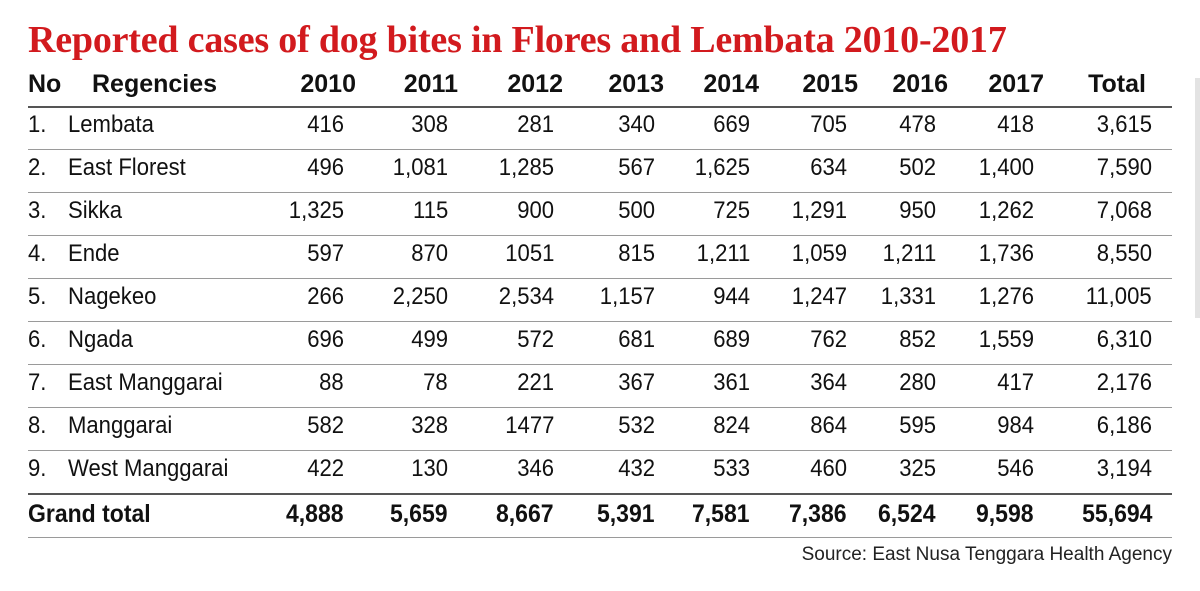  What do you see at coordinates (636, 210) in the screenshot?
I see `value-2013: 500` at bounding box center [636, 210].